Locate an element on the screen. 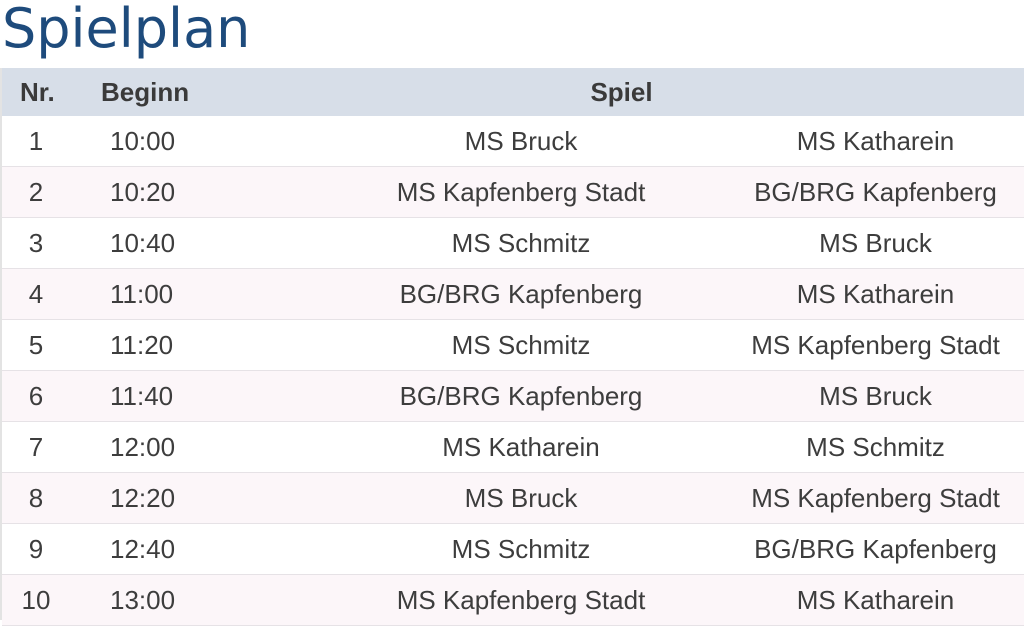  table-row: 8 12:20 MS Bruck MS Kapfenberg Stadt is located at coordinates (513, 498).